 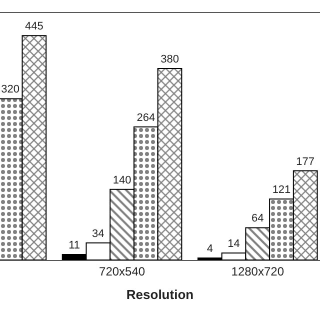 I want to click on data-label: 34, so click(x=98, y=234).